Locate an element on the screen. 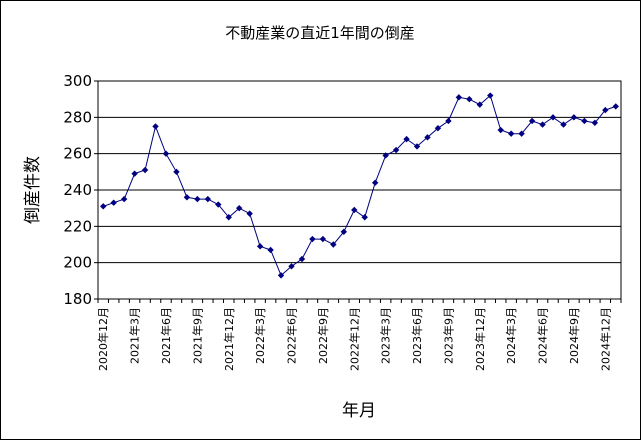 This screenshot has width=641, height=445. x-tick-label: 2022年3月 is located at coordinates (260, 335).